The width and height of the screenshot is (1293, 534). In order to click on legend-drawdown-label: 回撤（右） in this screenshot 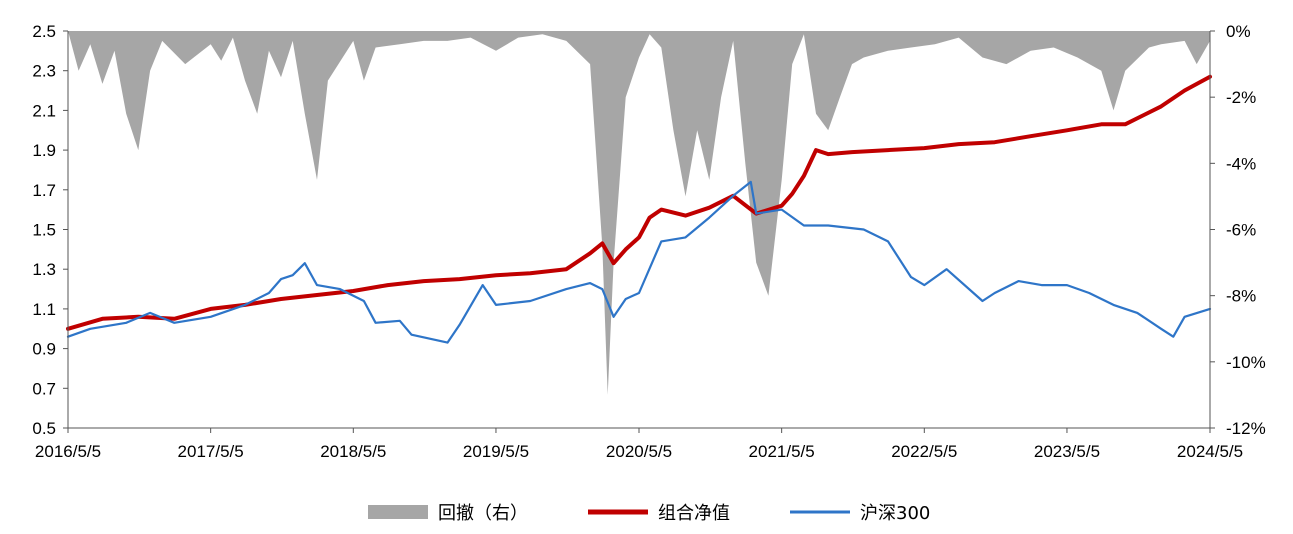, I will do `click(483, 513)`.